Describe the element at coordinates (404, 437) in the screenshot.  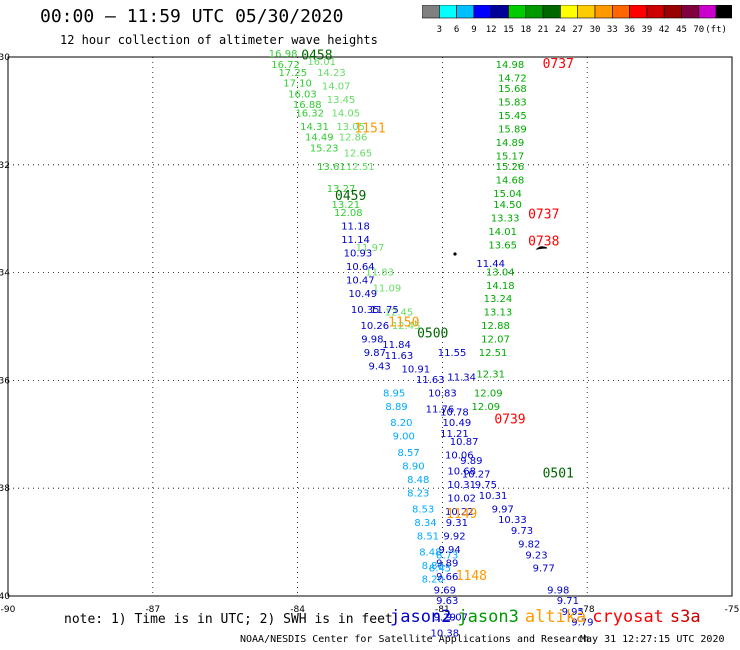
I see `wave-height-value: 9.00` at that location.